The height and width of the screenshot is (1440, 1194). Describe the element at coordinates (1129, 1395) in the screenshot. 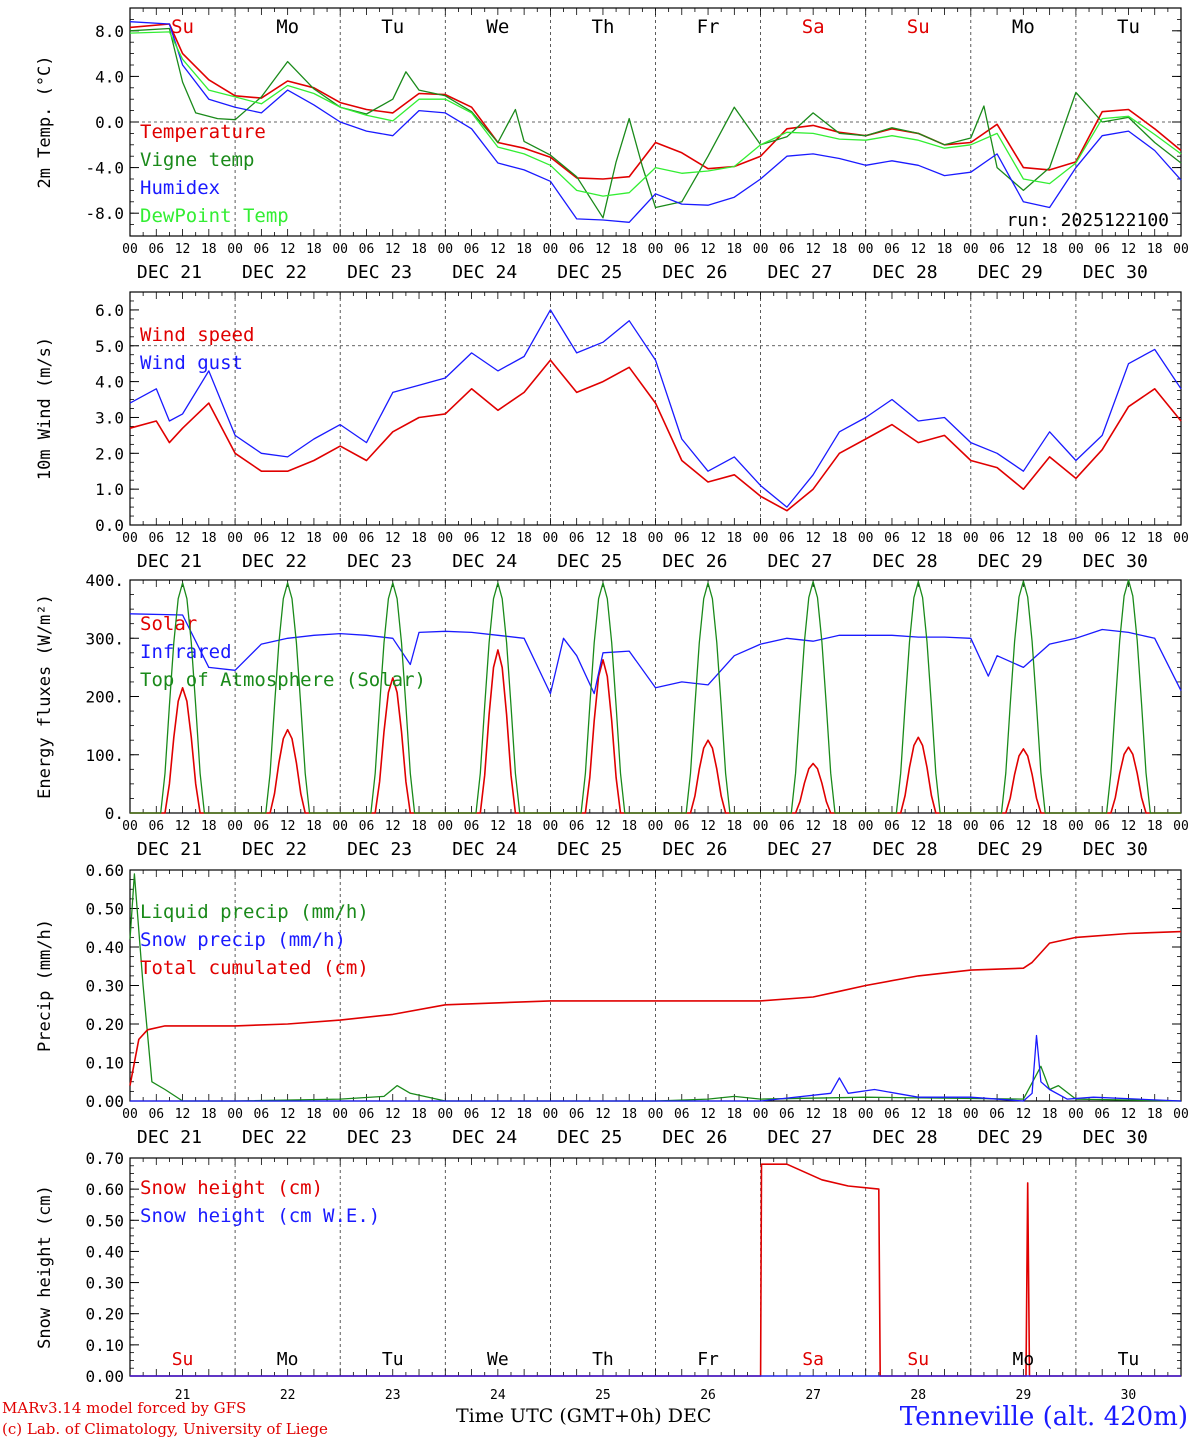

I see `day-number-label: 30` at that location.